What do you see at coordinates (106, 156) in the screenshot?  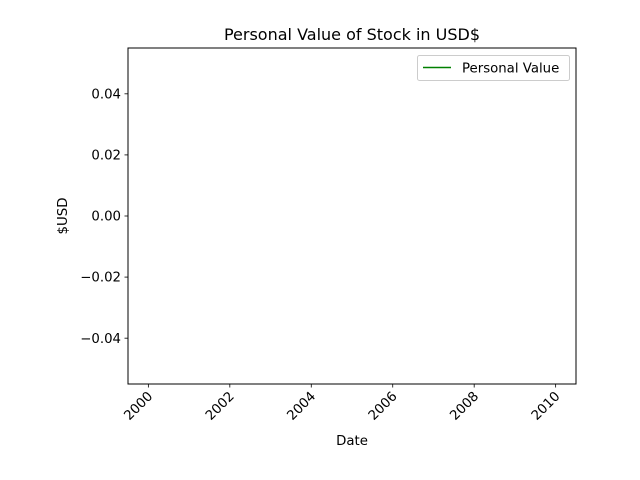 I see `y-tick-label: 0.02` at bounding box center [106, 156].